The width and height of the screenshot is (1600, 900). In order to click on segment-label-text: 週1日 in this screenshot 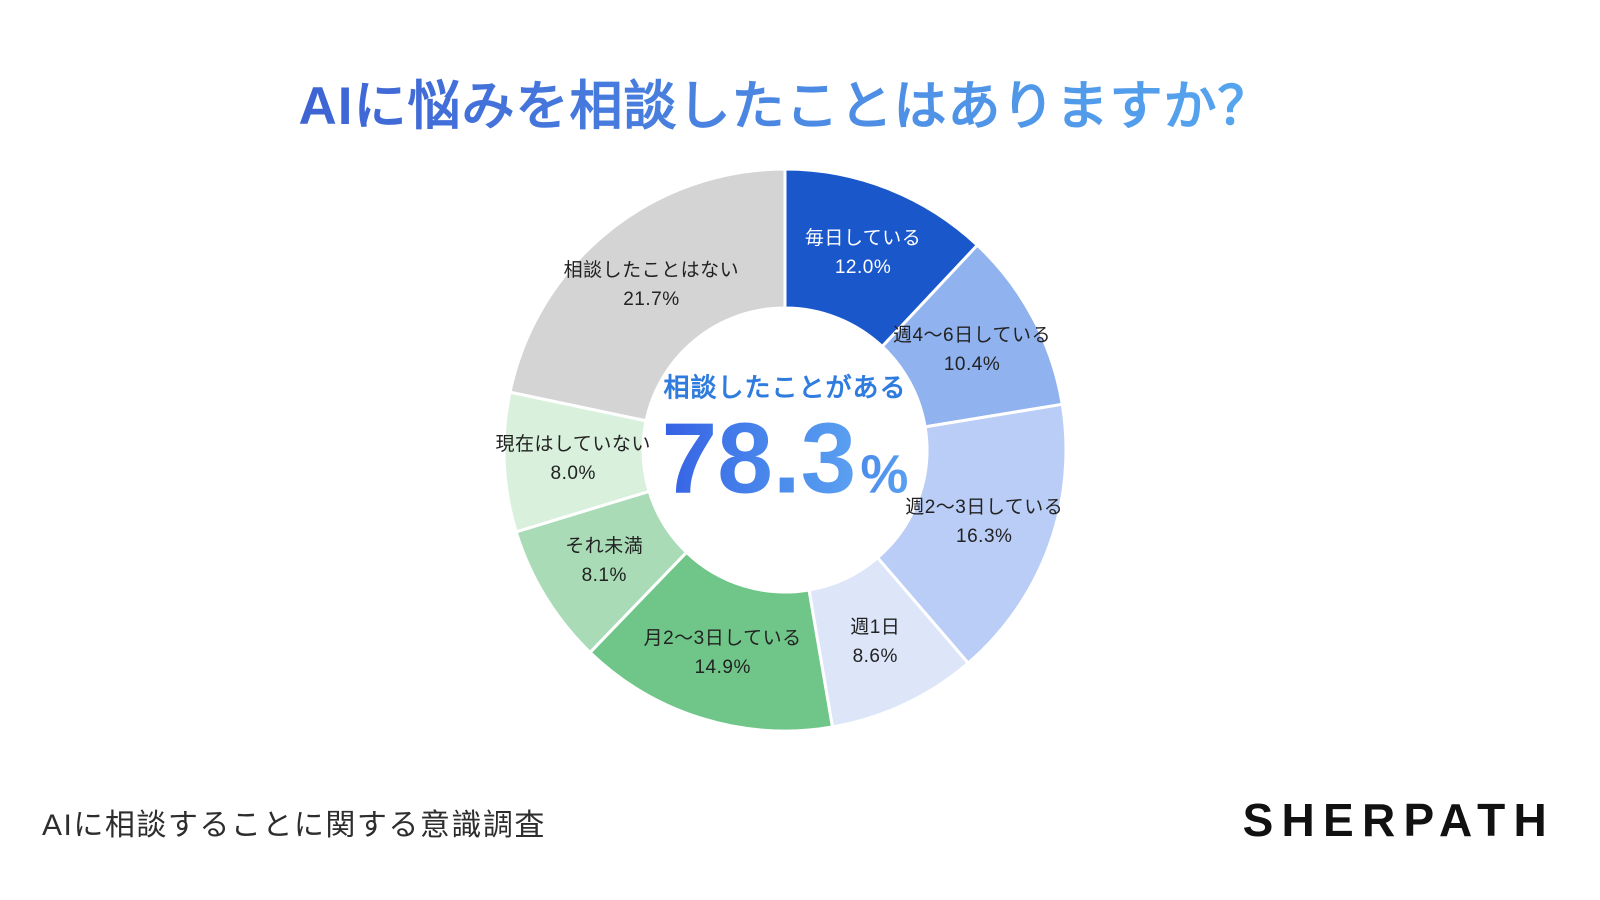, I will do `click(875, 627)`.